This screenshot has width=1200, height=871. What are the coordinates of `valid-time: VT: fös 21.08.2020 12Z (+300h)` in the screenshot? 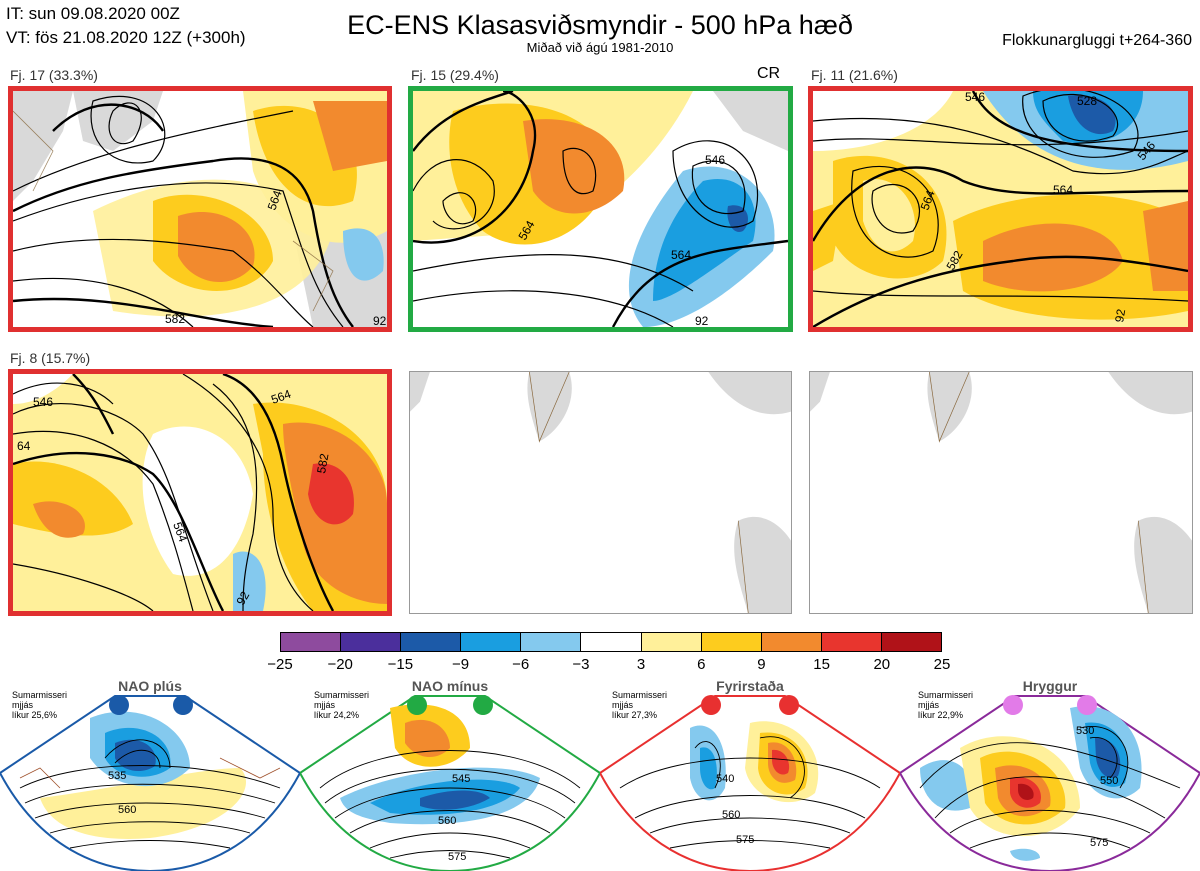 It's located at (126, 37).